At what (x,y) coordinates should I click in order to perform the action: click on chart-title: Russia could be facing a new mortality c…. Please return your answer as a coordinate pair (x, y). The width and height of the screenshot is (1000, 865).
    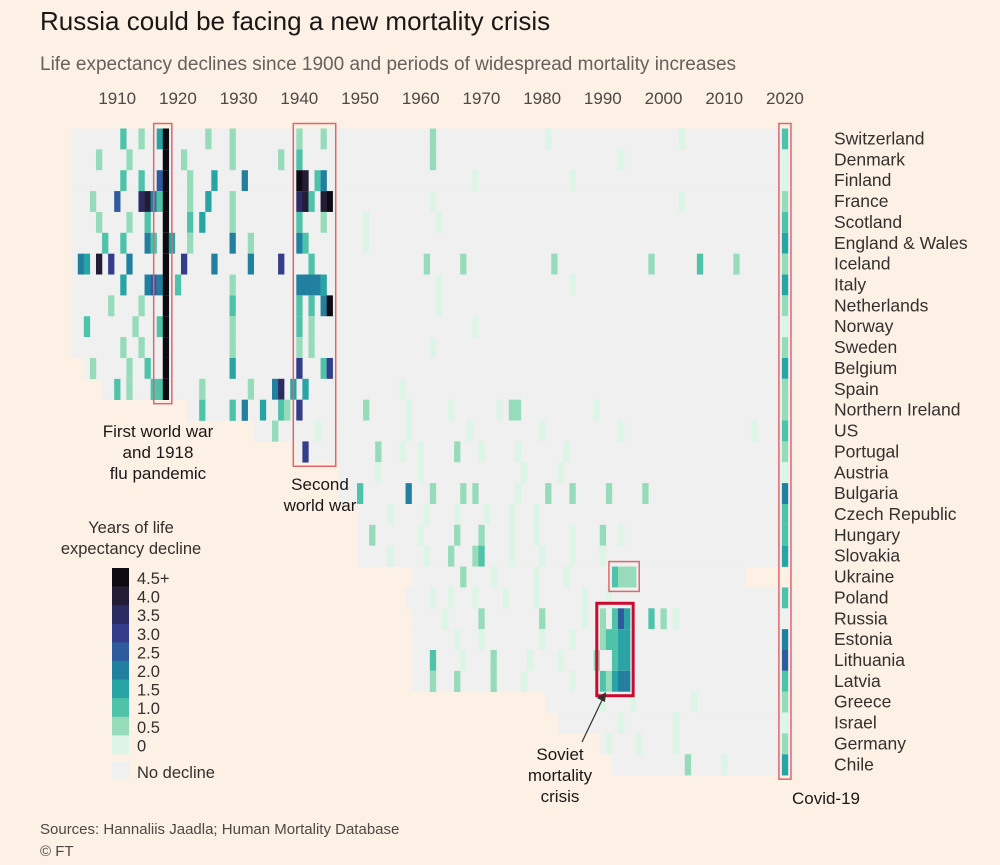
    Looking at the image, I should click on (295, 21).